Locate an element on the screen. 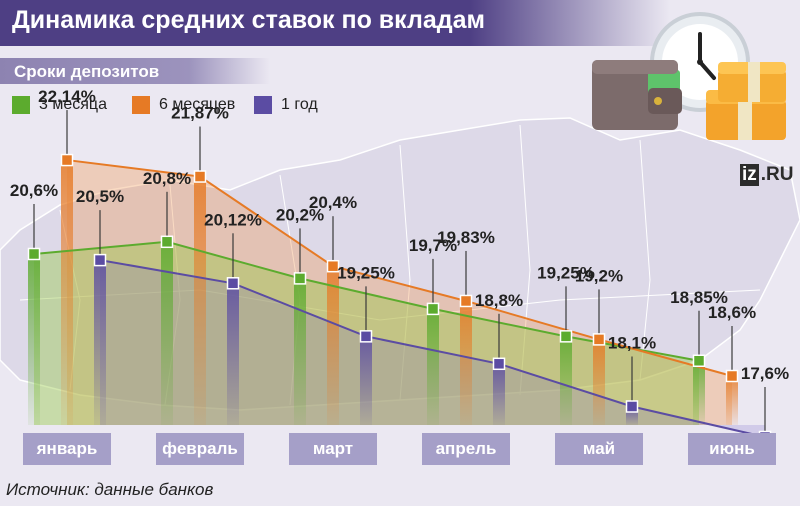 This screenshot has width=800, height=506. subtitle-bar is located at coordinates (135, 71).